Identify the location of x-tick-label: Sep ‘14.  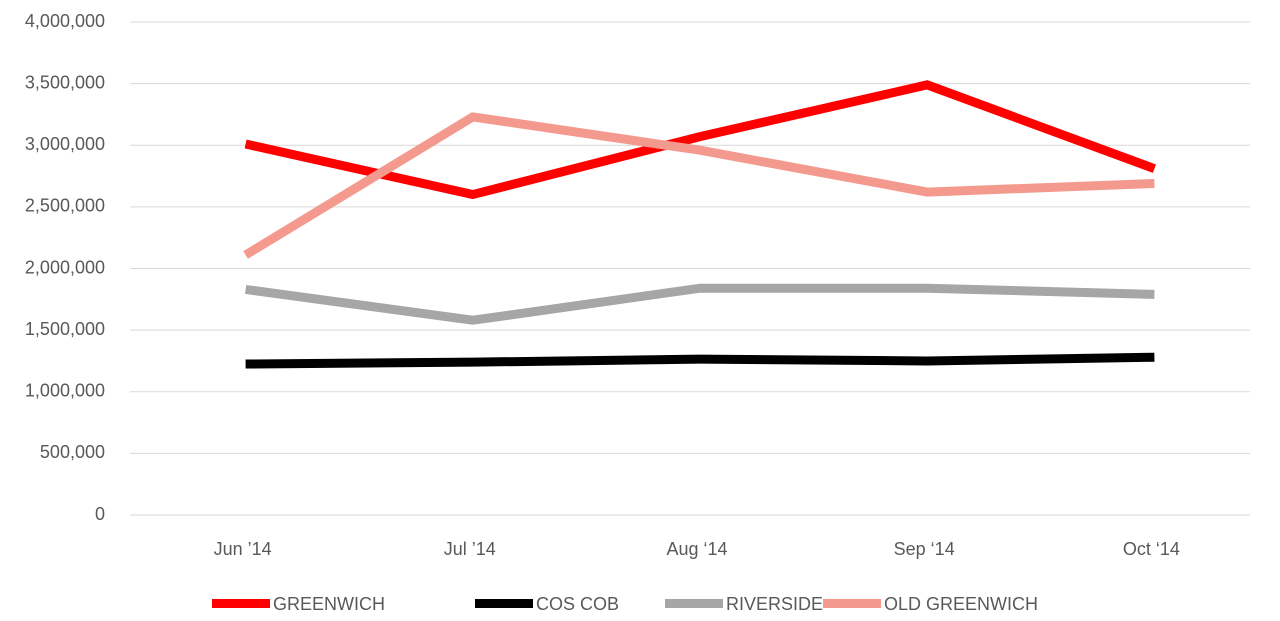
(924, 549).